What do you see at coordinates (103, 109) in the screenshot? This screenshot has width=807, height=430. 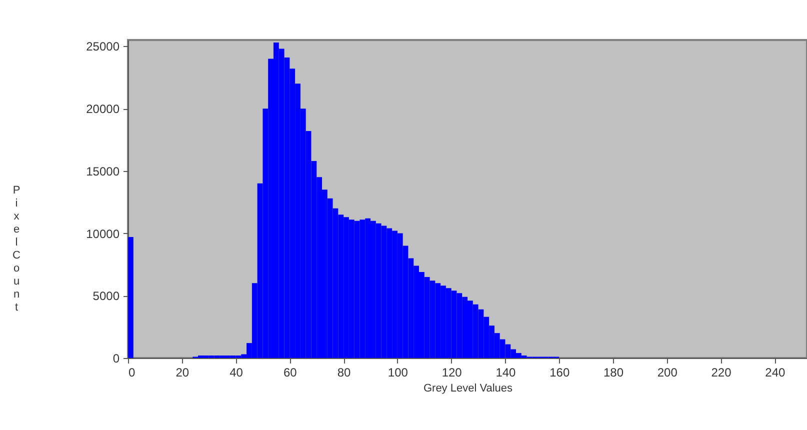 I see `y-tick-label: 20000` at bounding box center [103, 109].